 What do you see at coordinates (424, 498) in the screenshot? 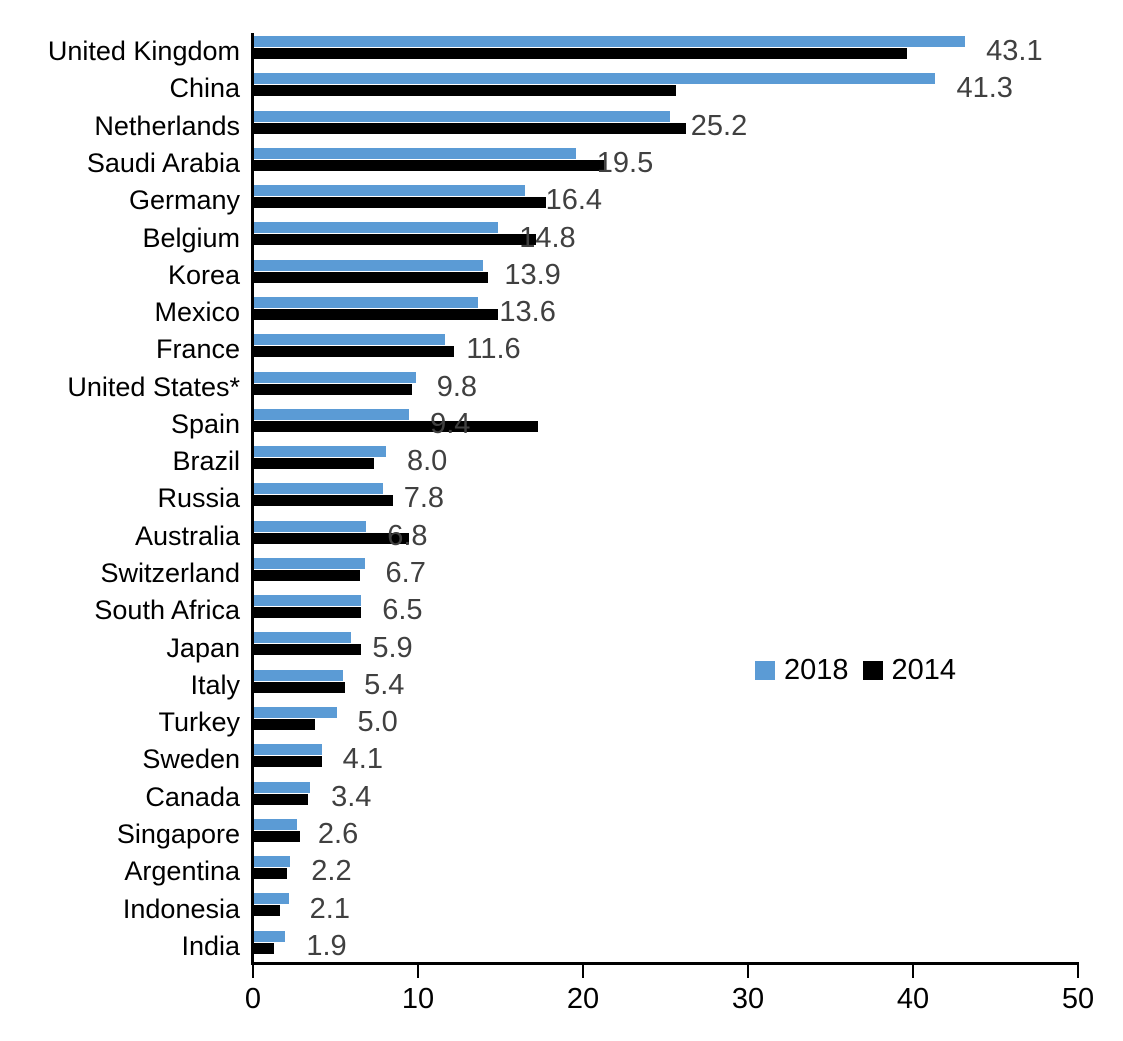
I see `data-label: 7.8` at bounding box center [424, 498].